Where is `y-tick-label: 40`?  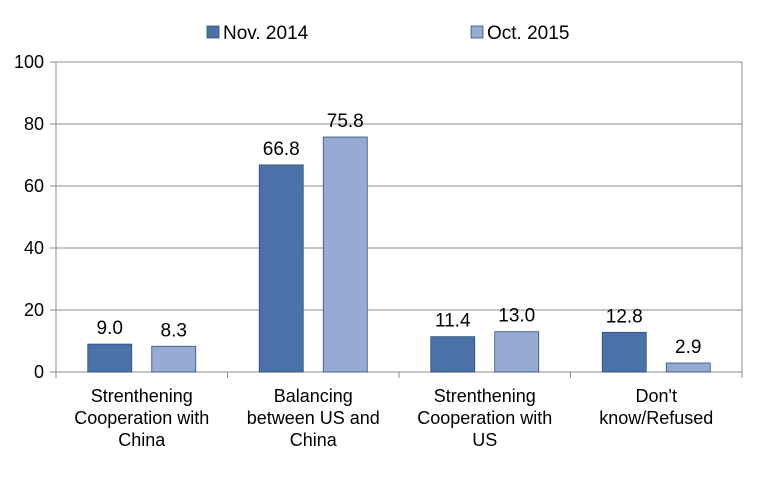 y-tick-label: 40 is located at coordinates (34, 248).